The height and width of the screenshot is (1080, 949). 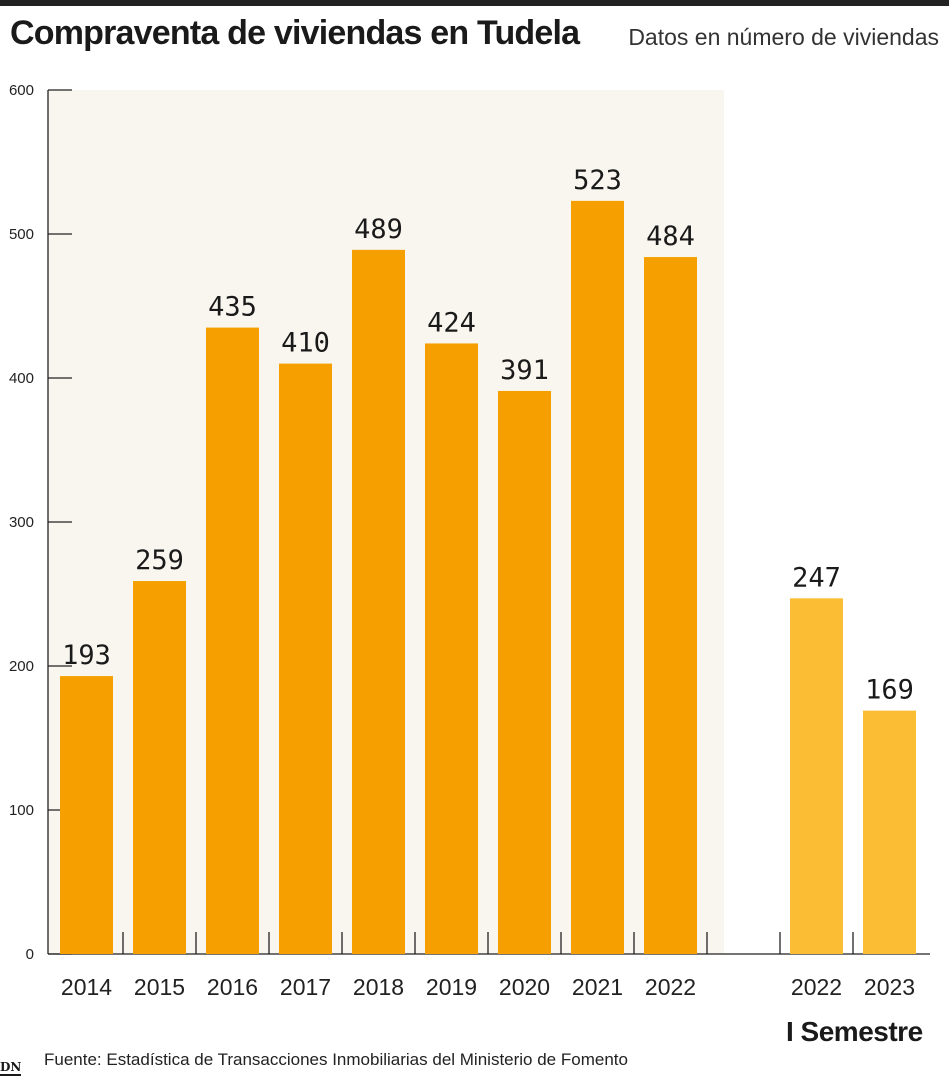 What do you see at coordinates (21, 234) in the screenshot?
I see `y-tick-label: 500` at bounding box center [21, 234].